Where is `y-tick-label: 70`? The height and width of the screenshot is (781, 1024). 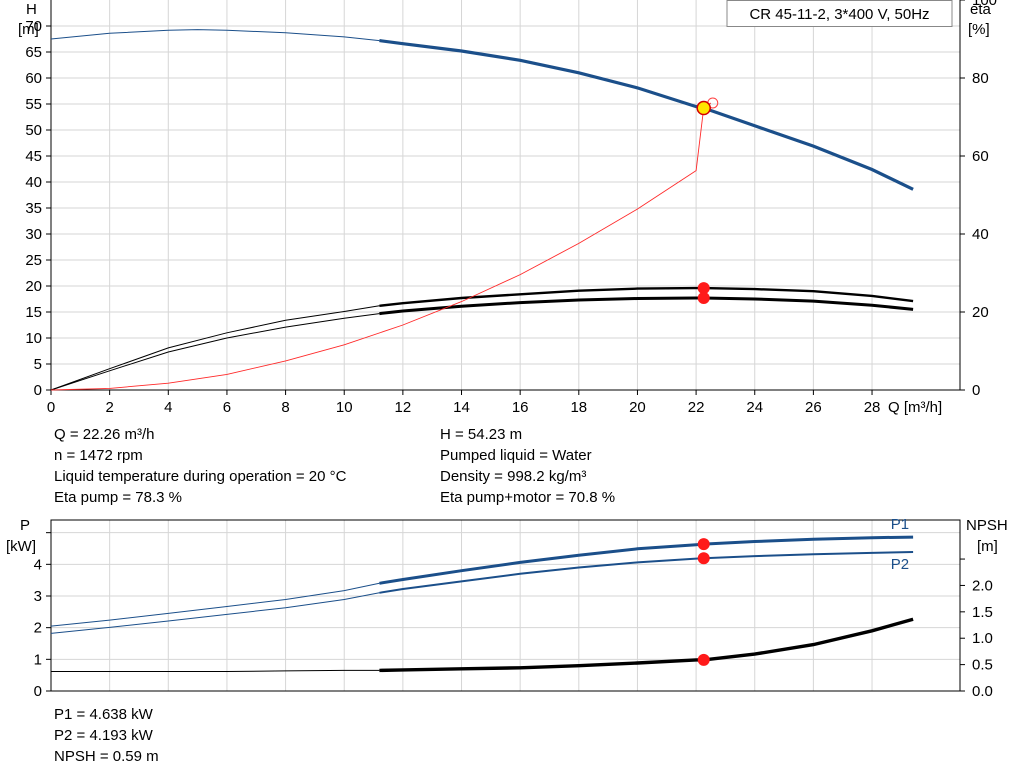
y-tick-label: 70 is located at coordinates (33, 26).